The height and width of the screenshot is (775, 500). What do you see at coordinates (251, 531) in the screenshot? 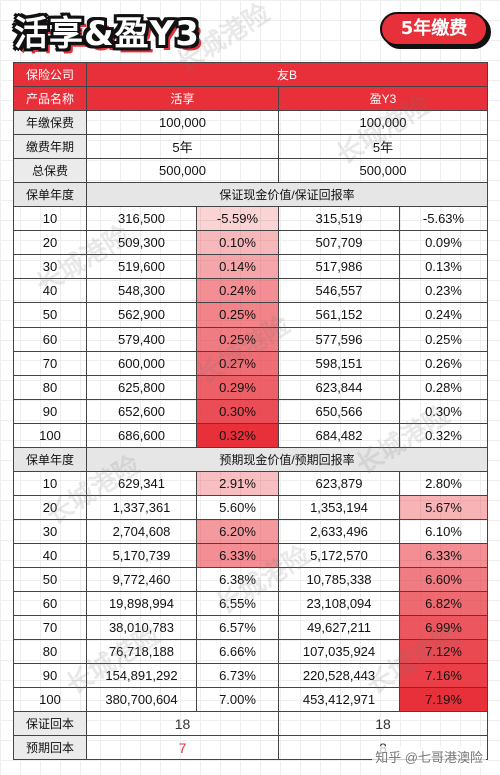
I see `table-row: 30 2,704,608 6.20% 2,633,496 6.10%` at bounding box center [251, 531].